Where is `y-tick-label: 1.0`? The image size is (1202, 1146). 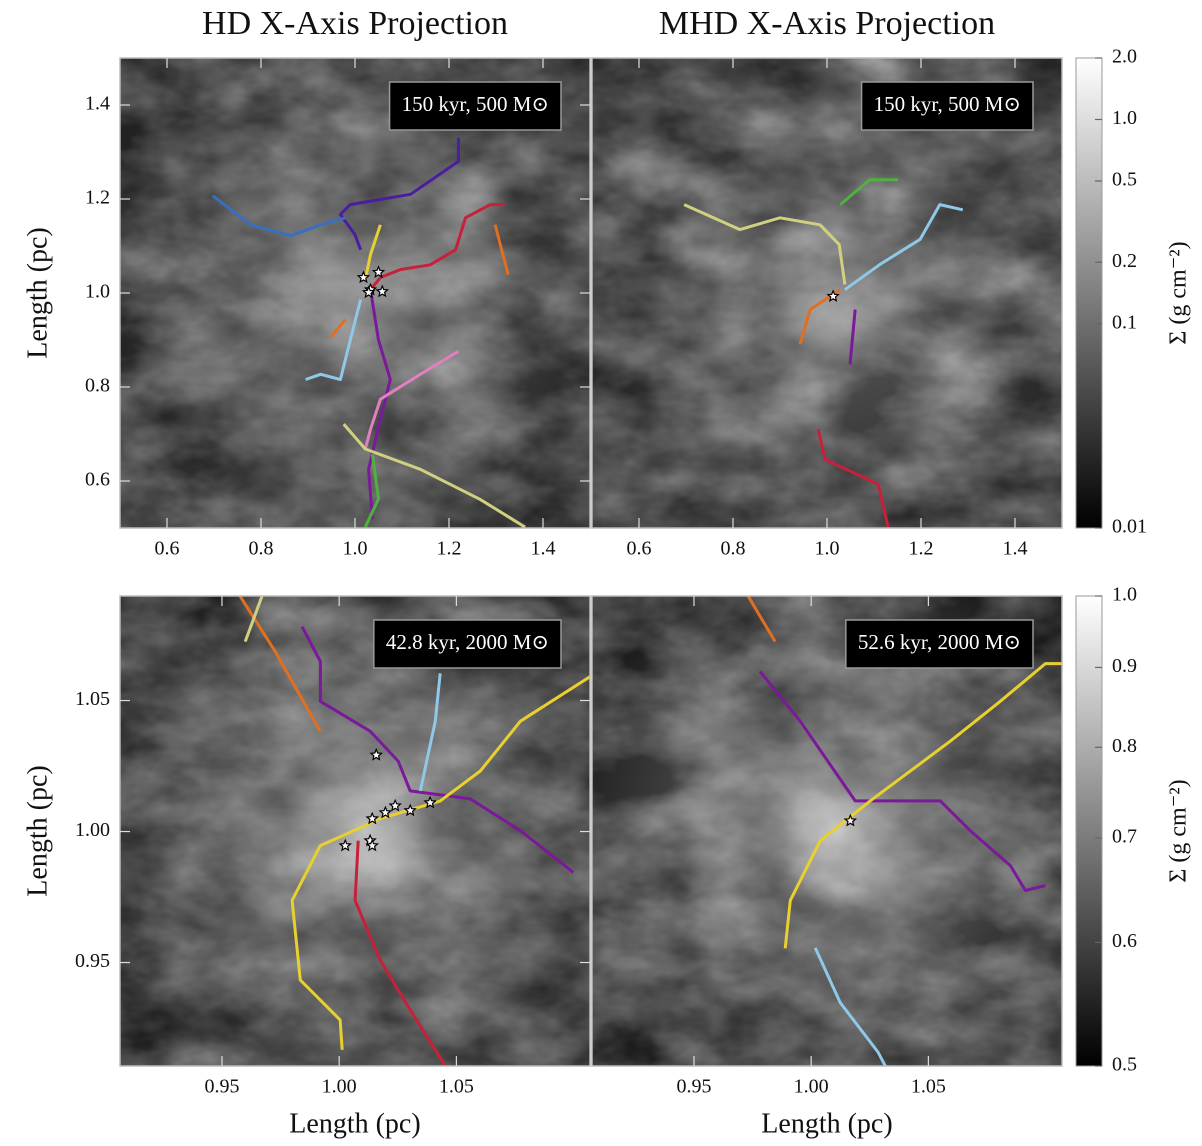
y-tick-label: 1.0 is located at coordinates (97, 292).